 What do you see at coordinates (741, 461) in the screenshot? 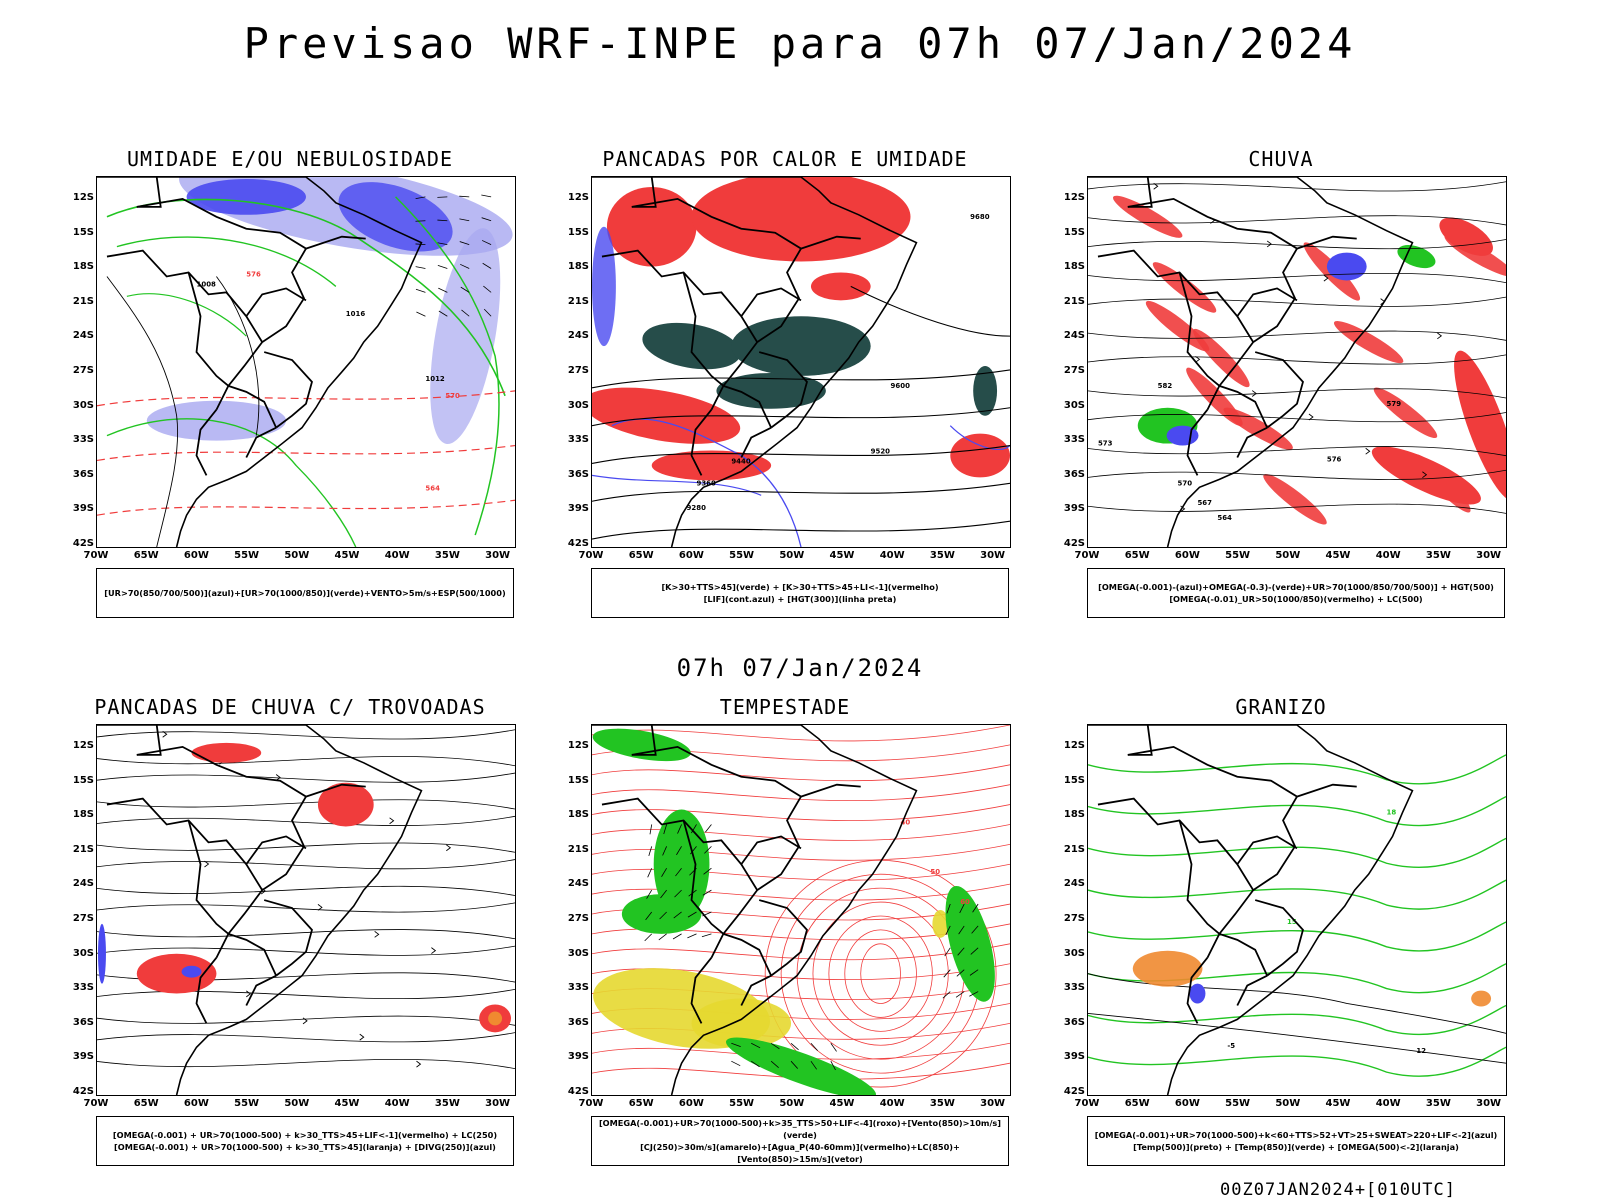
I see `contour-label: 9440` at bounding box center [741, 461].